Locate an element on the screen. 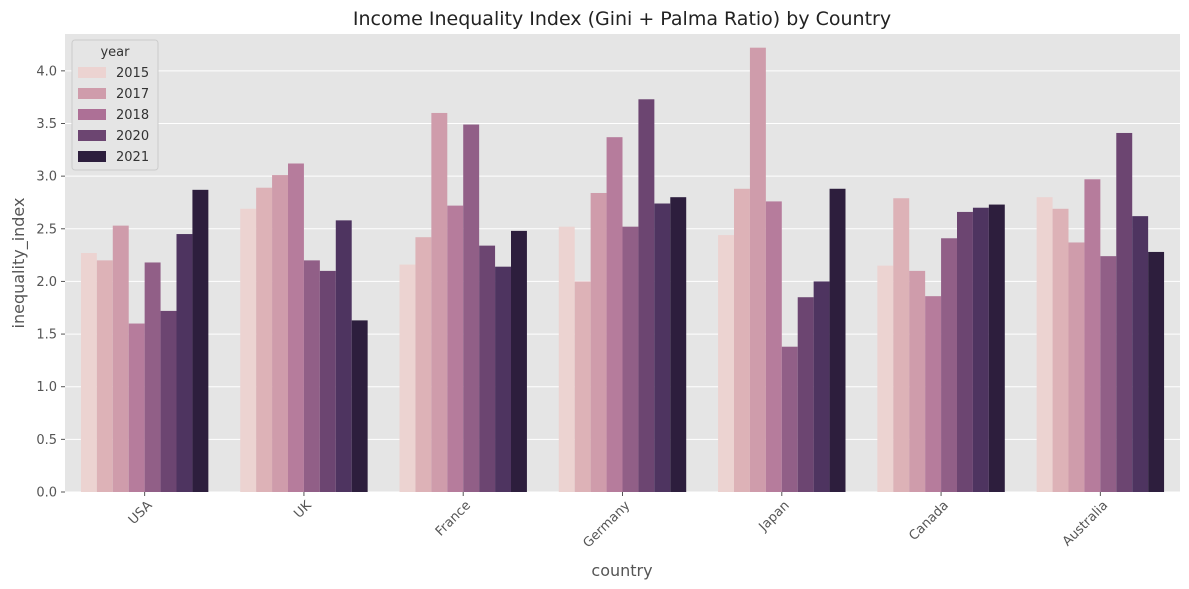 The height and width of the screenshot is (589, 1189). legend-entry-label: 2018 is located at coordinates (132, 115).